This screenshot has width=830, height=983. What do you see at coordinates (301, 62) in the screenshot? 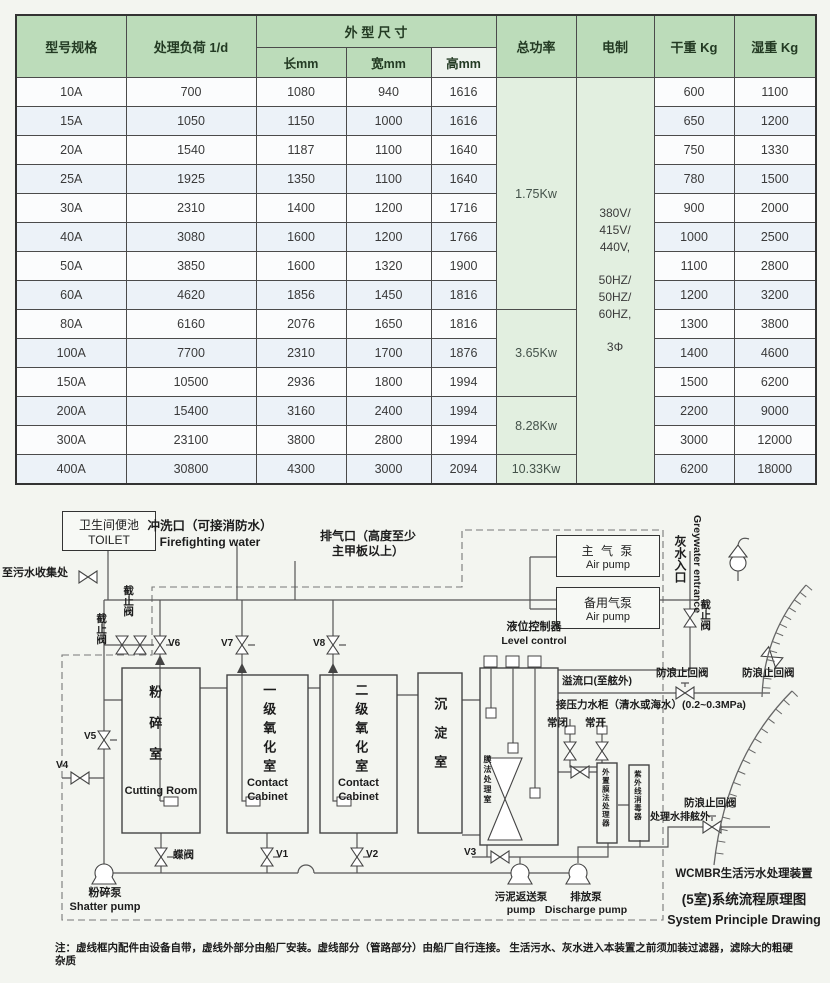
I see `col-header-length: 长mm` at bounding box center [301, 62].